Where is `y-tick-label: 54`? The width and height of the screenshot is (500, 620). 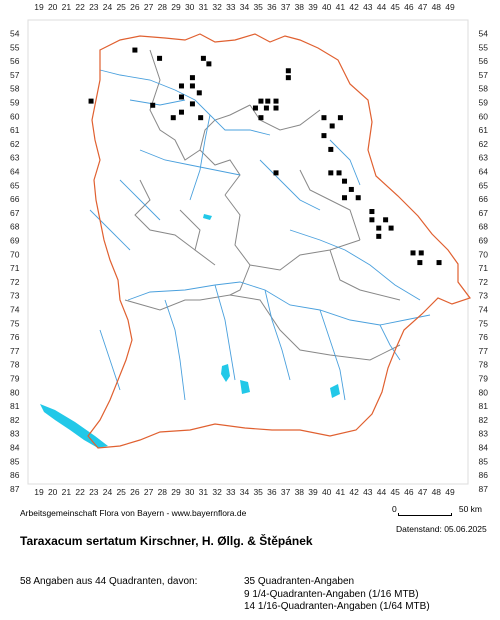
y-tick-label: 54 is located at coordinates (15, 34).